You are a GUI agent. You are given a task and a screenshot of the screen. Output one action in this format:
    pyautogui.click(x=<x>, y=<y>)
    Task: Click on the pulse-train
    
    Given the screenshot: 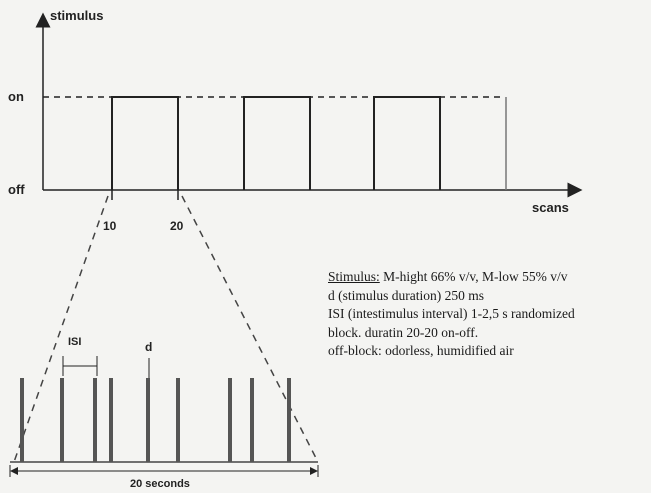 What is the action you would take?
    pyautogui.click(x=155, y=420)
    